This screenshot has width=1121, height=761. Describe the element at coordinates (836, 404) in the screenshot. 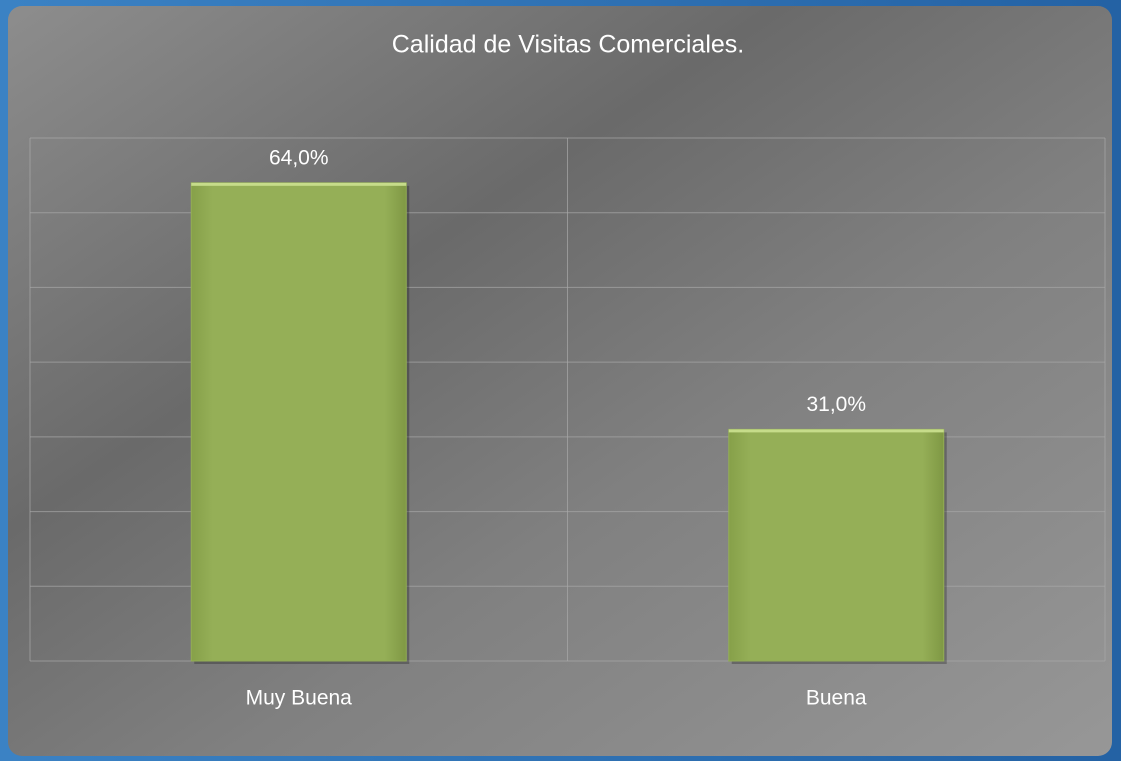

I see `data-label: 31,0%` at that location.